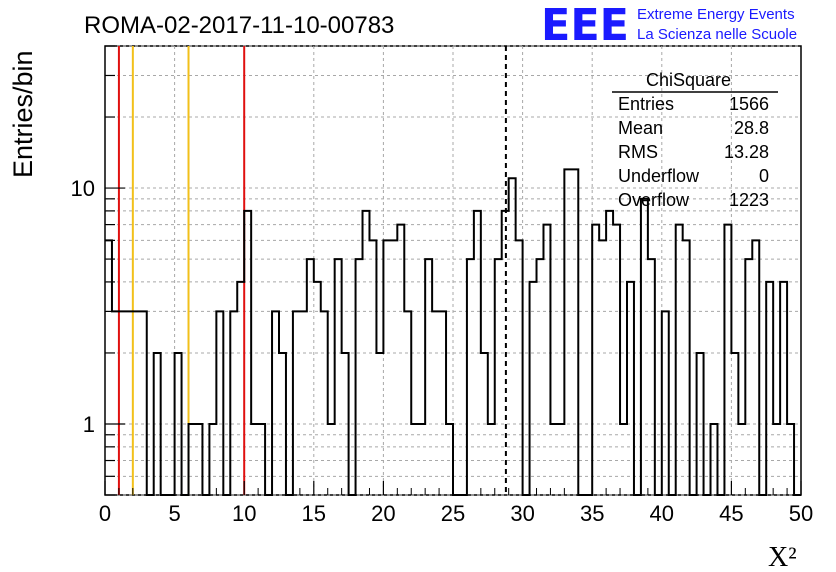  Describe the element at coordinates (646, 104) in the screenshot. I see `stat-entries-label: Entries` at that location.